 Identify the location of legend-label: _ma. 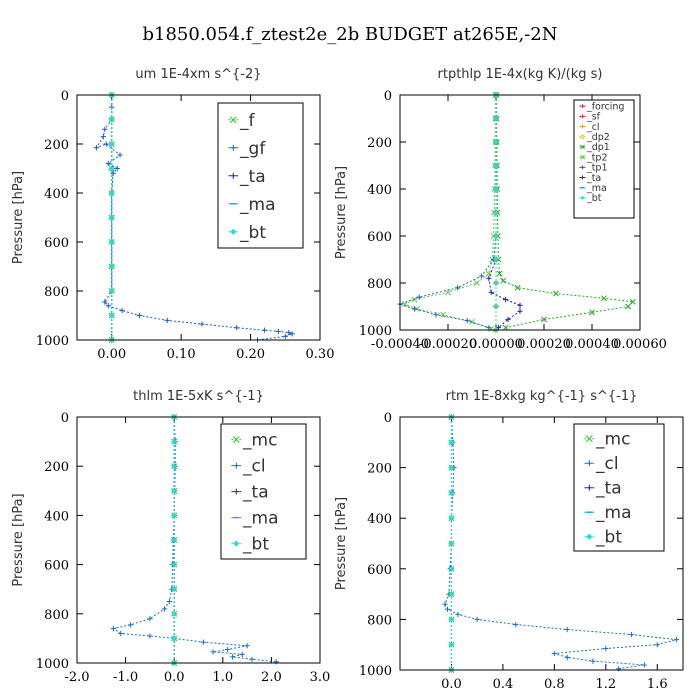
(260, 519).